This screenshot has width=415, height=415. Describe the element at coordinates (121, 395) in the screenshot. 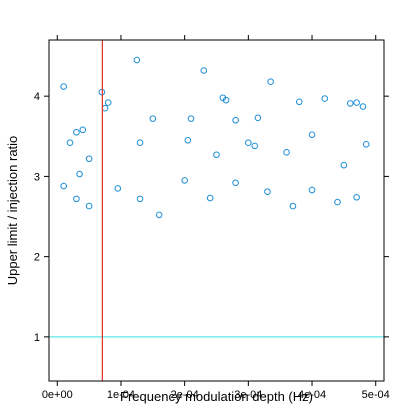

I see `x-tick-label: 1e-04` at that location.